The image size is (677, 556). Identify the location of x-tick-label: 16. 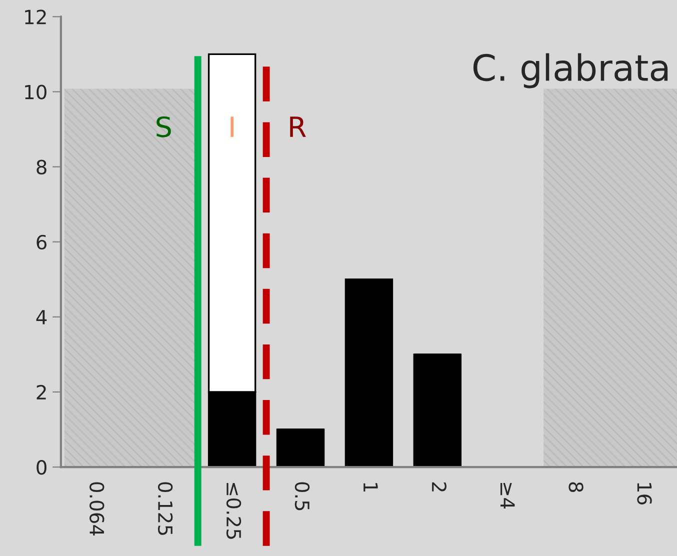
(644, 493).